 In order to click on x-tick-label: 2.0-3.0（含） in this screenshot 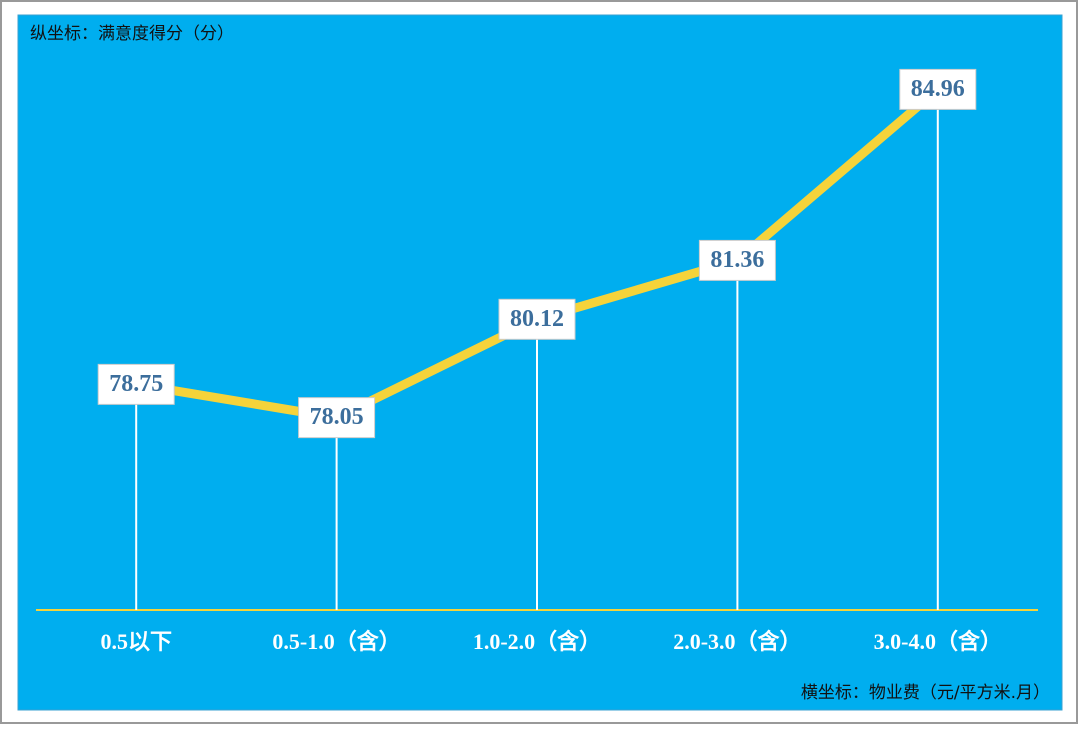, I will do `click(737, 641)`.